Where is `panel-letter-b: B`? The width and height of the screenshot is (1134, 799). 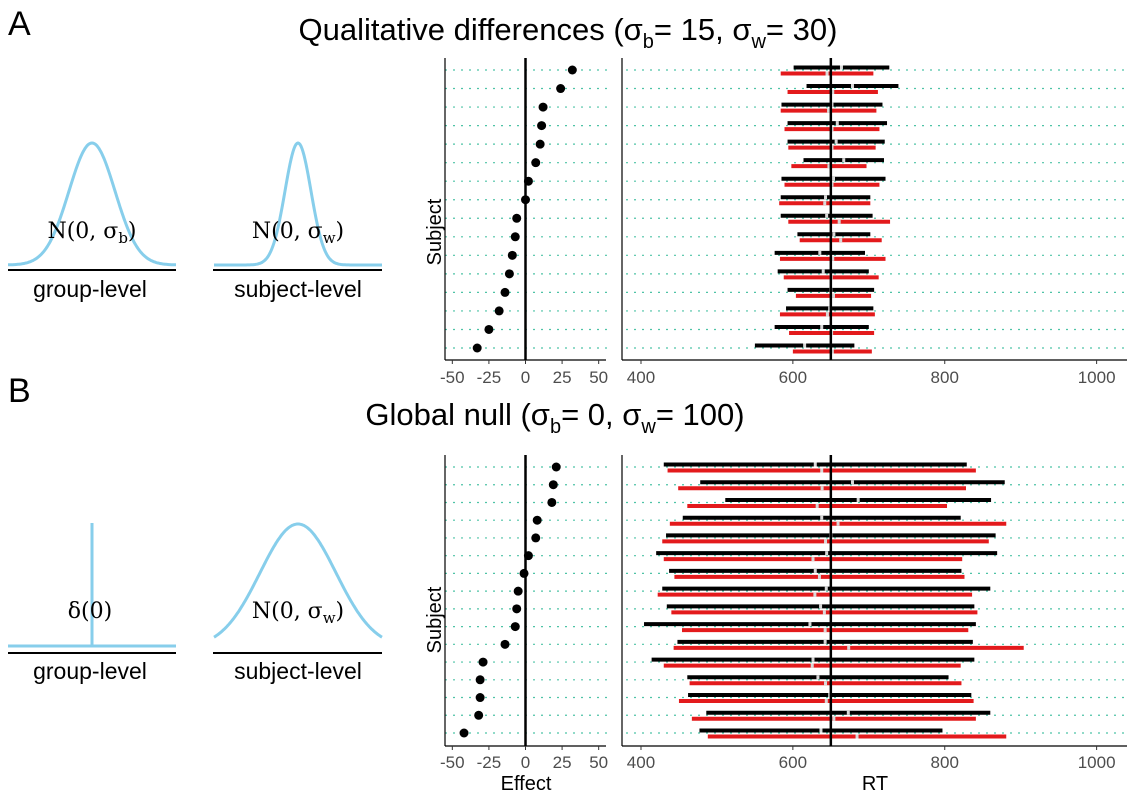 panel-letter-b: B is located at coordinates (19, 391).